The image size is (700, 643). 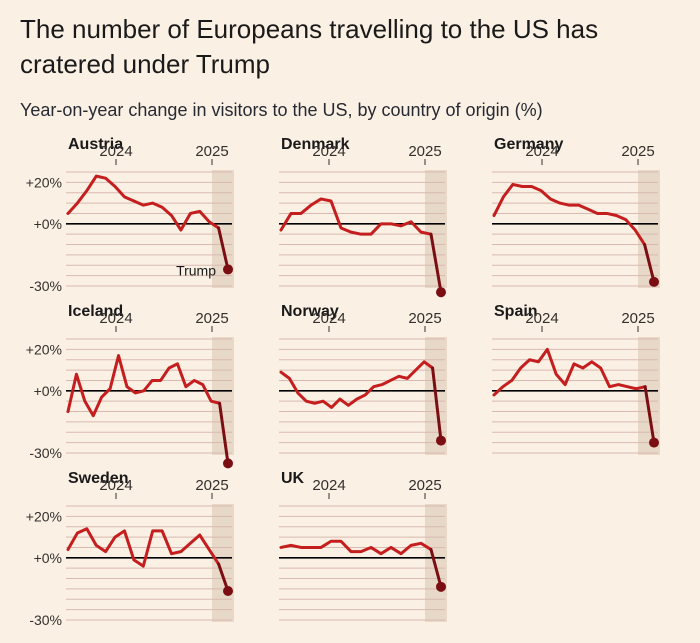 I want to click on panel-uk: UK 2024 2025, so click(x=330, y=550).